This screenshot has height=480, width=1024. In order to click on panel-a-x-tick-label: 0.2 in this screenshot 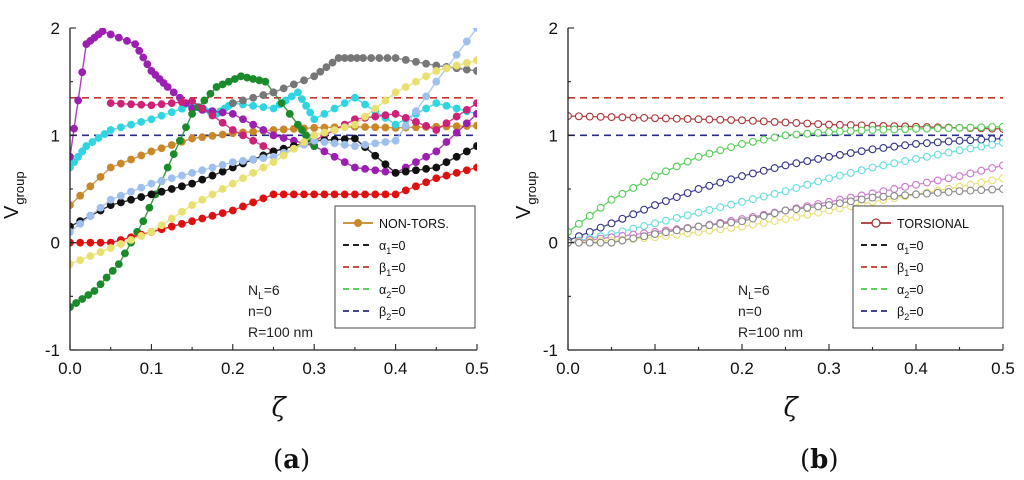, I will do `click(233, 368)`.